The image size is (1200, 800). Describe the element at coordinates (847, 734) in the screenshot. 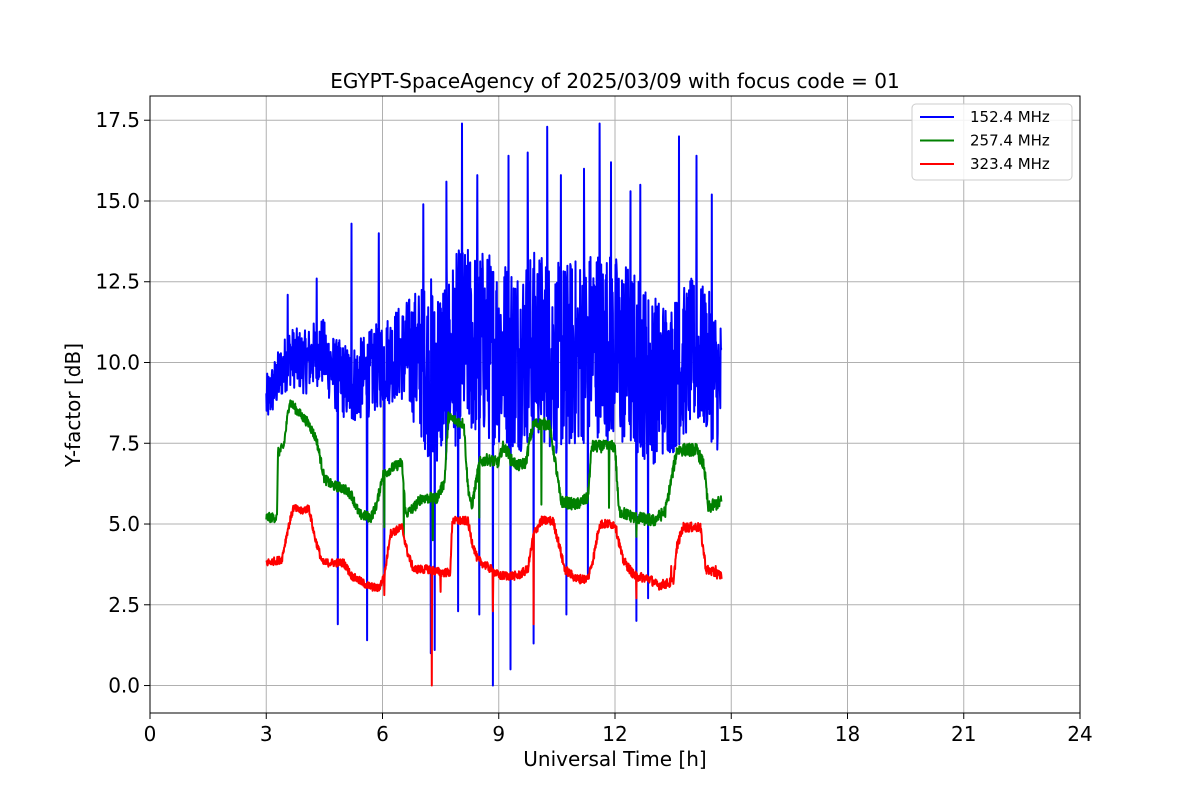

I see `x-tick-label: 18` at that location.